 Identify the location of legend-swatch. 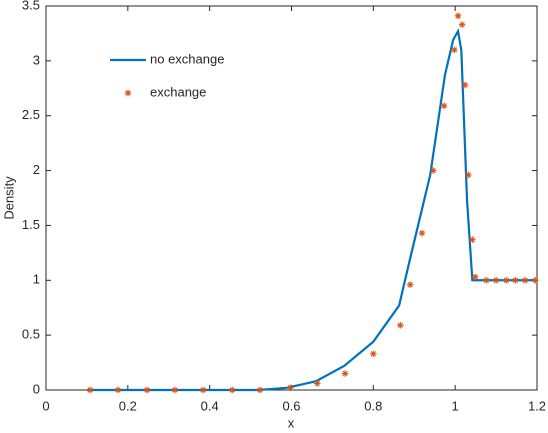
(128, 93).